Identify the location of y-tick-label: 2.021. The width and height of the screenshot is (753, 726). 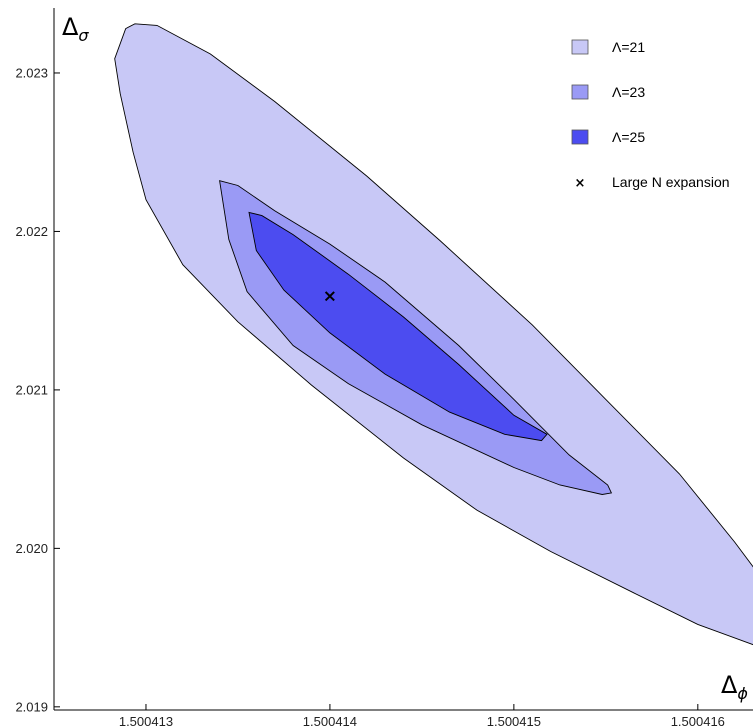
(31, 389).